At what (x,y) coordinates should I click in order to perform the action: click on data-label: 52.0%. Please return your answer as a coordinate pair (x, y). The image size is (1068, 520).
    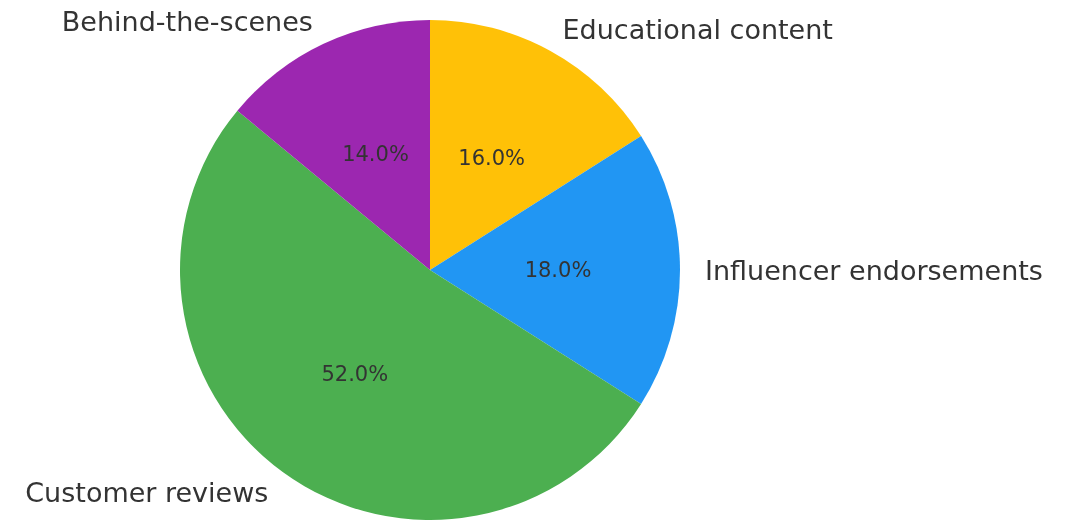
    Looking at the image, I should click on (355, 373).